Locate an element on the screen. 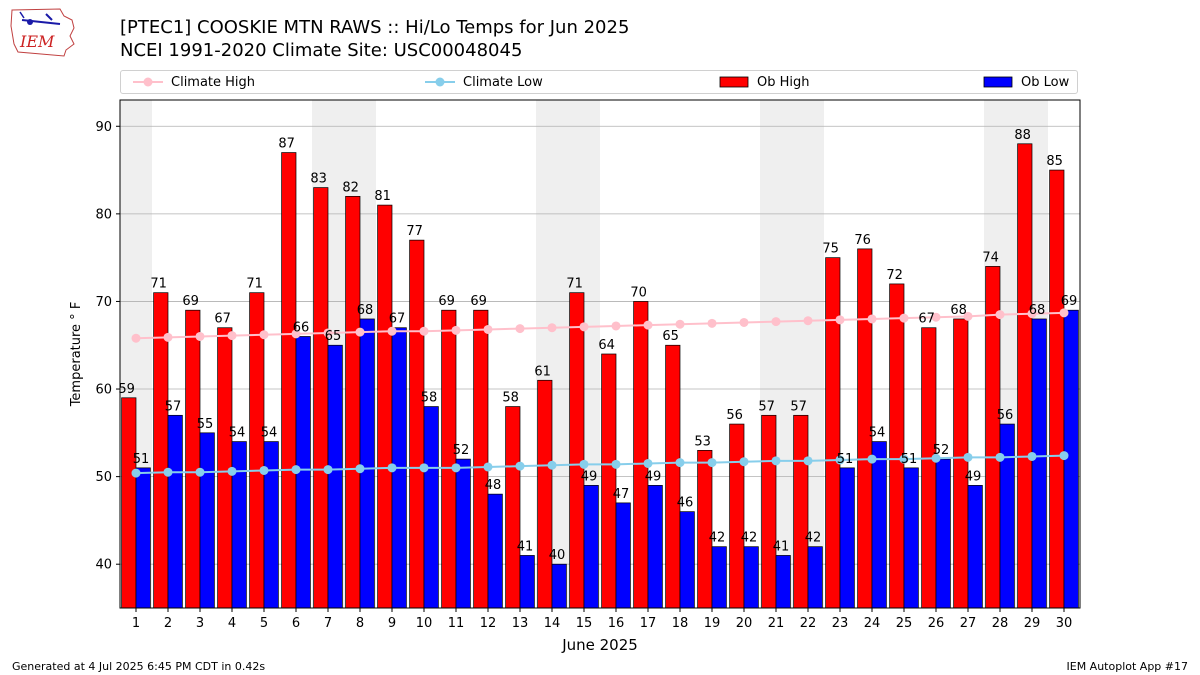 The width and height of the screenshot is (1200, 675). ob-low-label-23: 51 is located at coordinates (845, 459).